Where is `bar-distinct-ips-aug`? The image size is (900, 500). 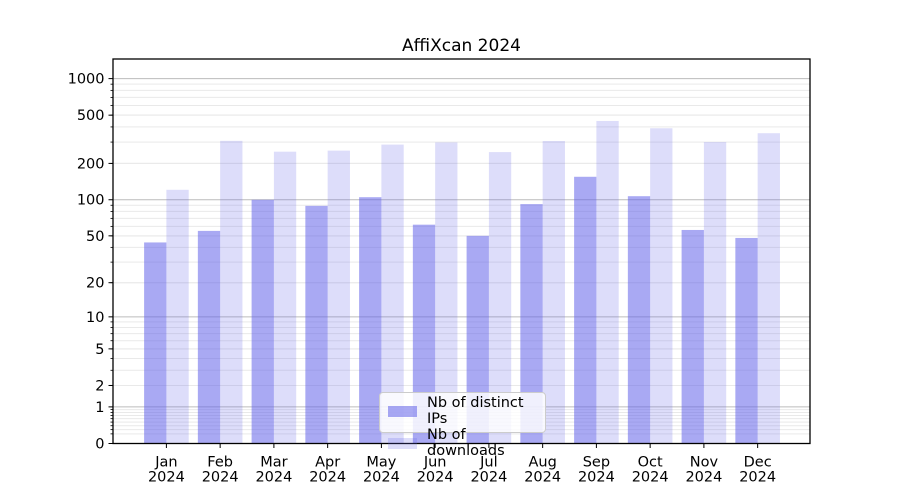
bar-distinct-ips-aug is located at coordinates (531, 324).